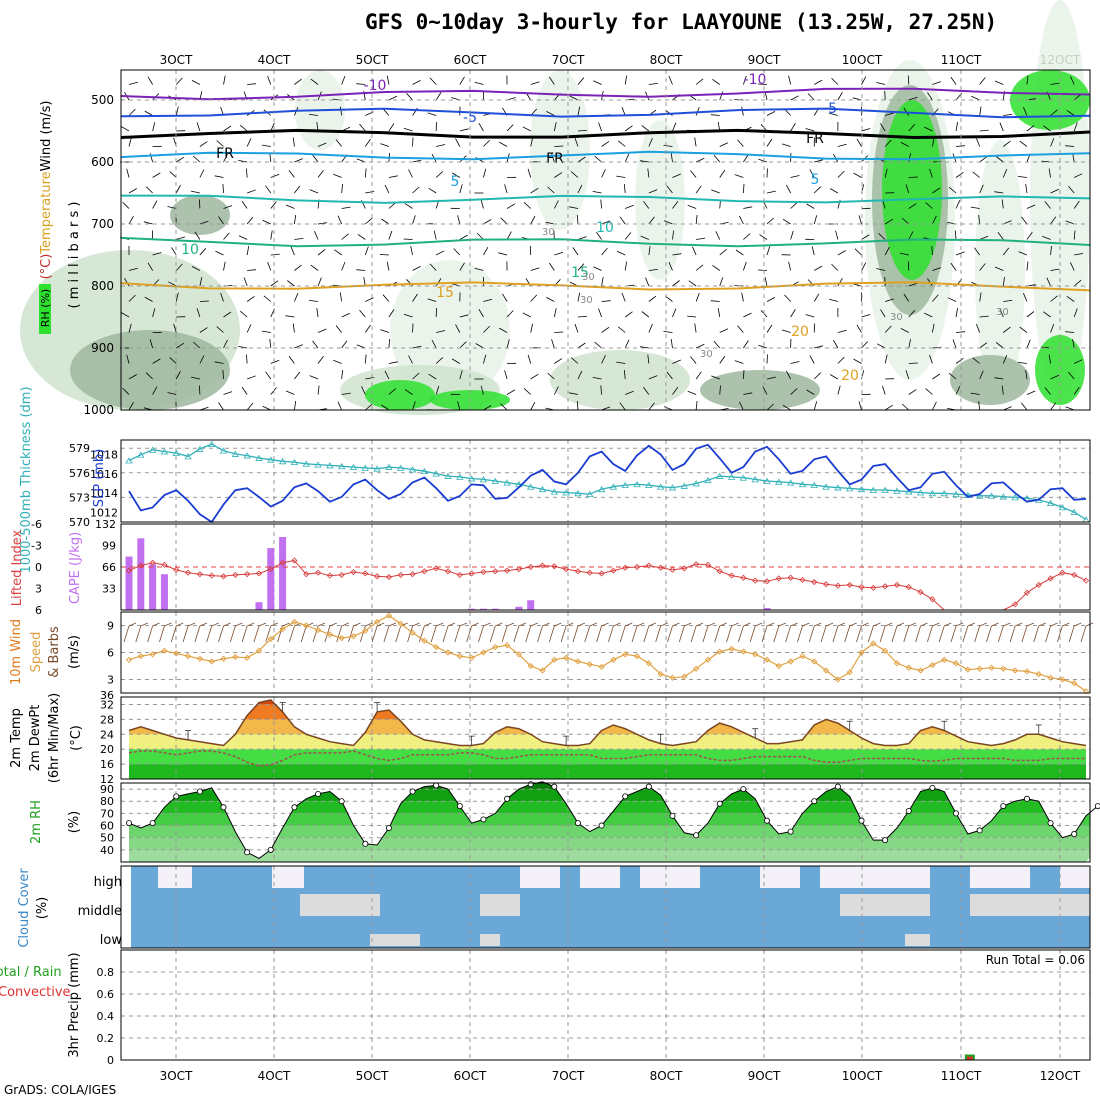 This screenshot has height=1100, width=1100. Describe the element at coordinates (107, 704) in the screenshot. I see `y-tick-label-temp: 32` at that location.